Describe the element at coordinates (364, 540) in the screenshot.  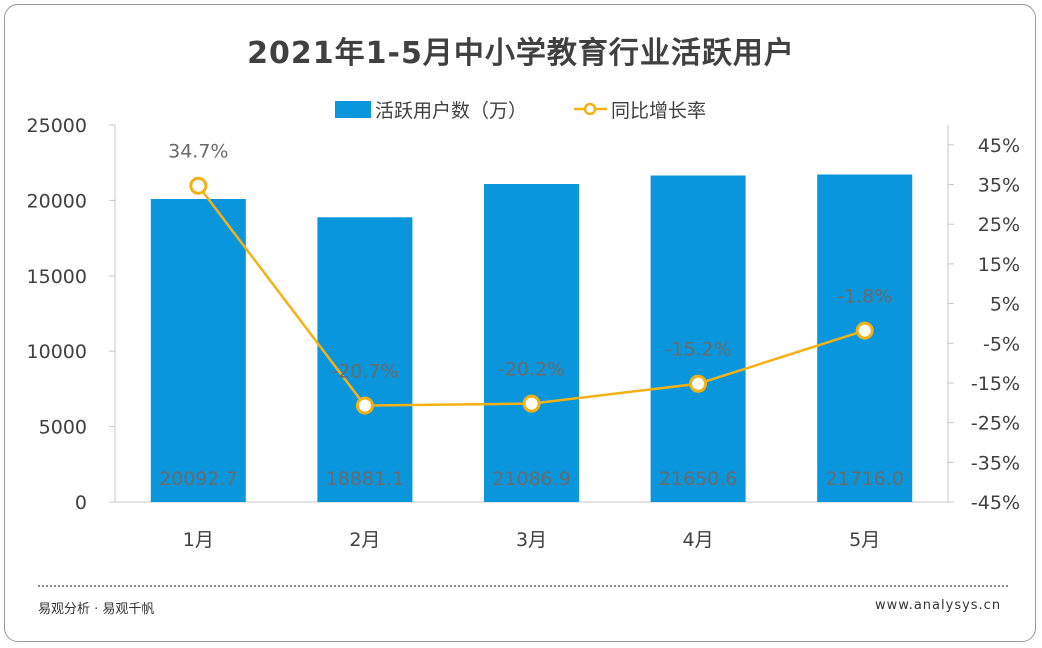
I see `x-tick-label: 2月` at that location.